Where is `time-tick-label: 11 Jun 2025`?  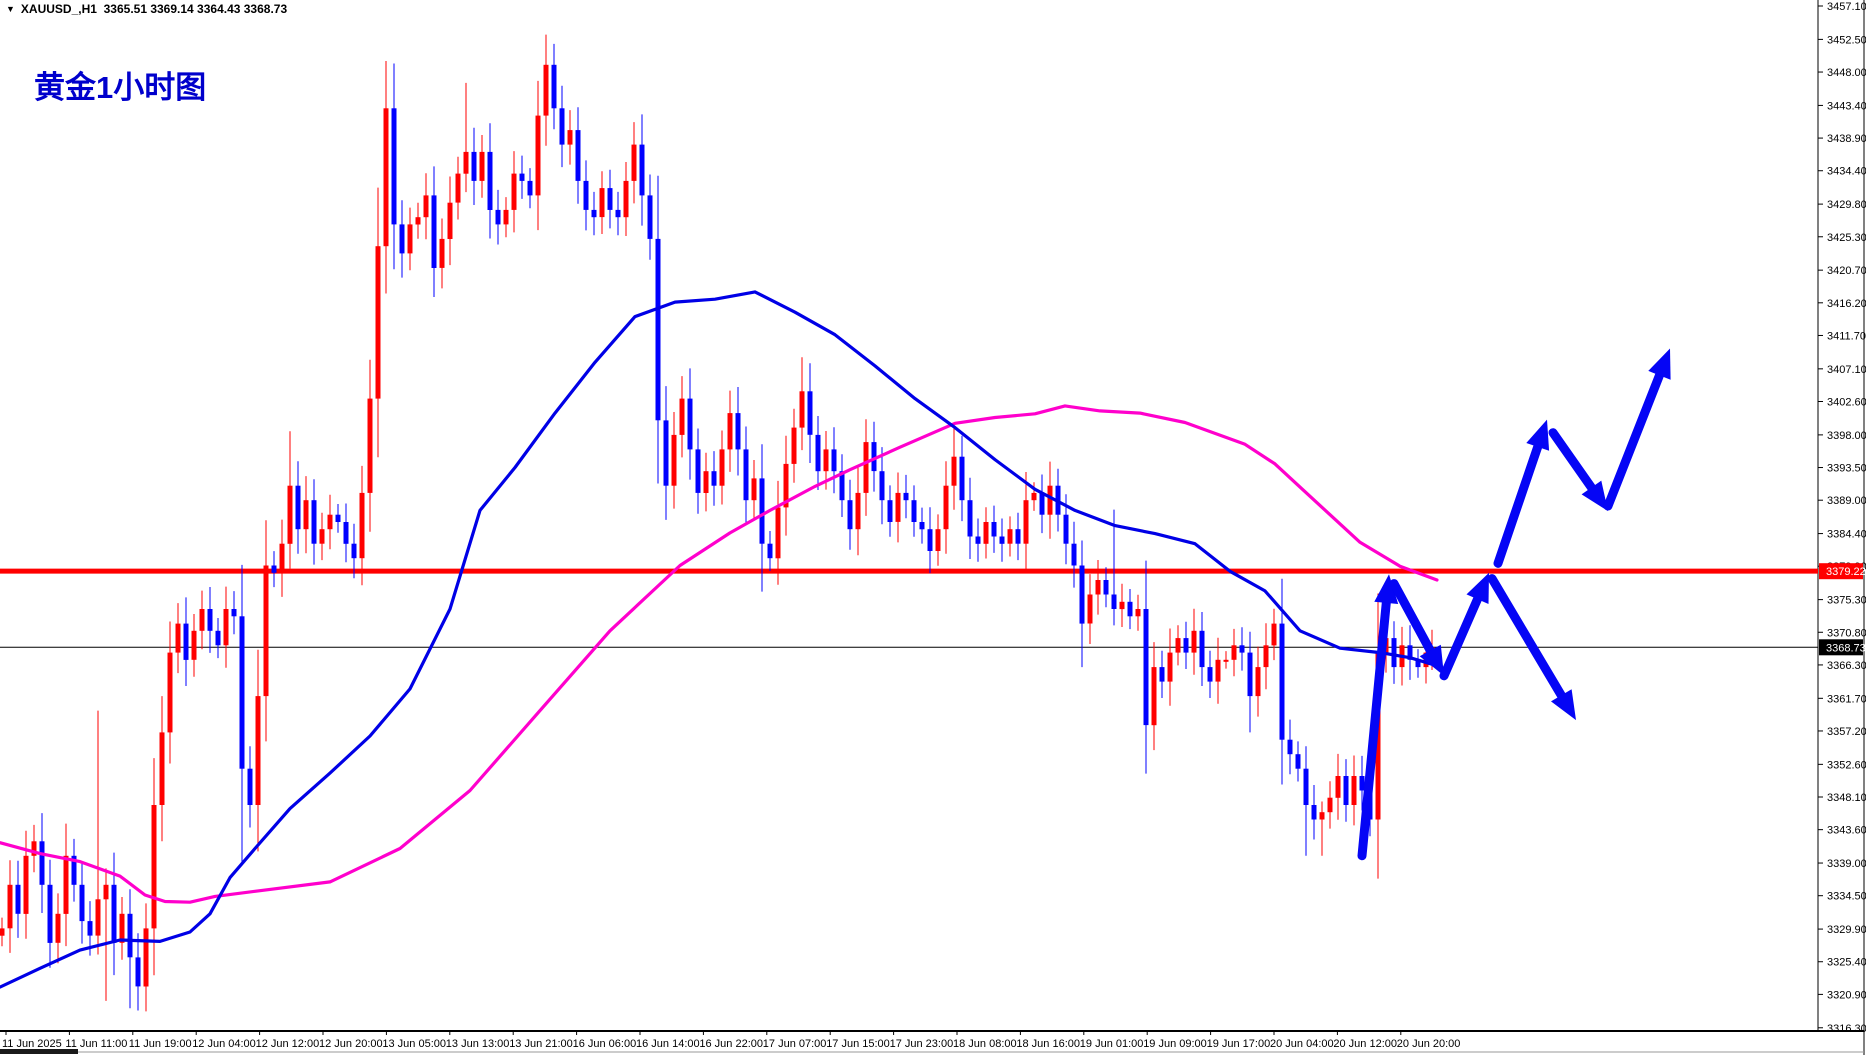 time-tick-label: 11 Jun 2025 is located at coordinates (32, 1044).